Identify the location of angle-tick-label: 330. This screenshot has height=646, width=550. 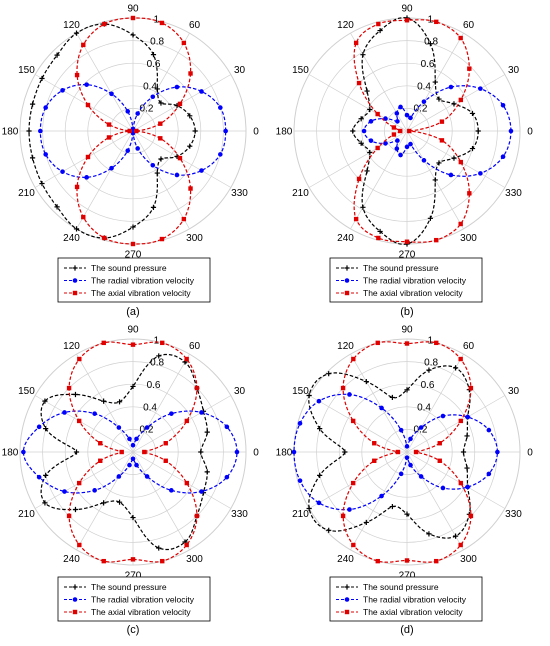
(513, 193).